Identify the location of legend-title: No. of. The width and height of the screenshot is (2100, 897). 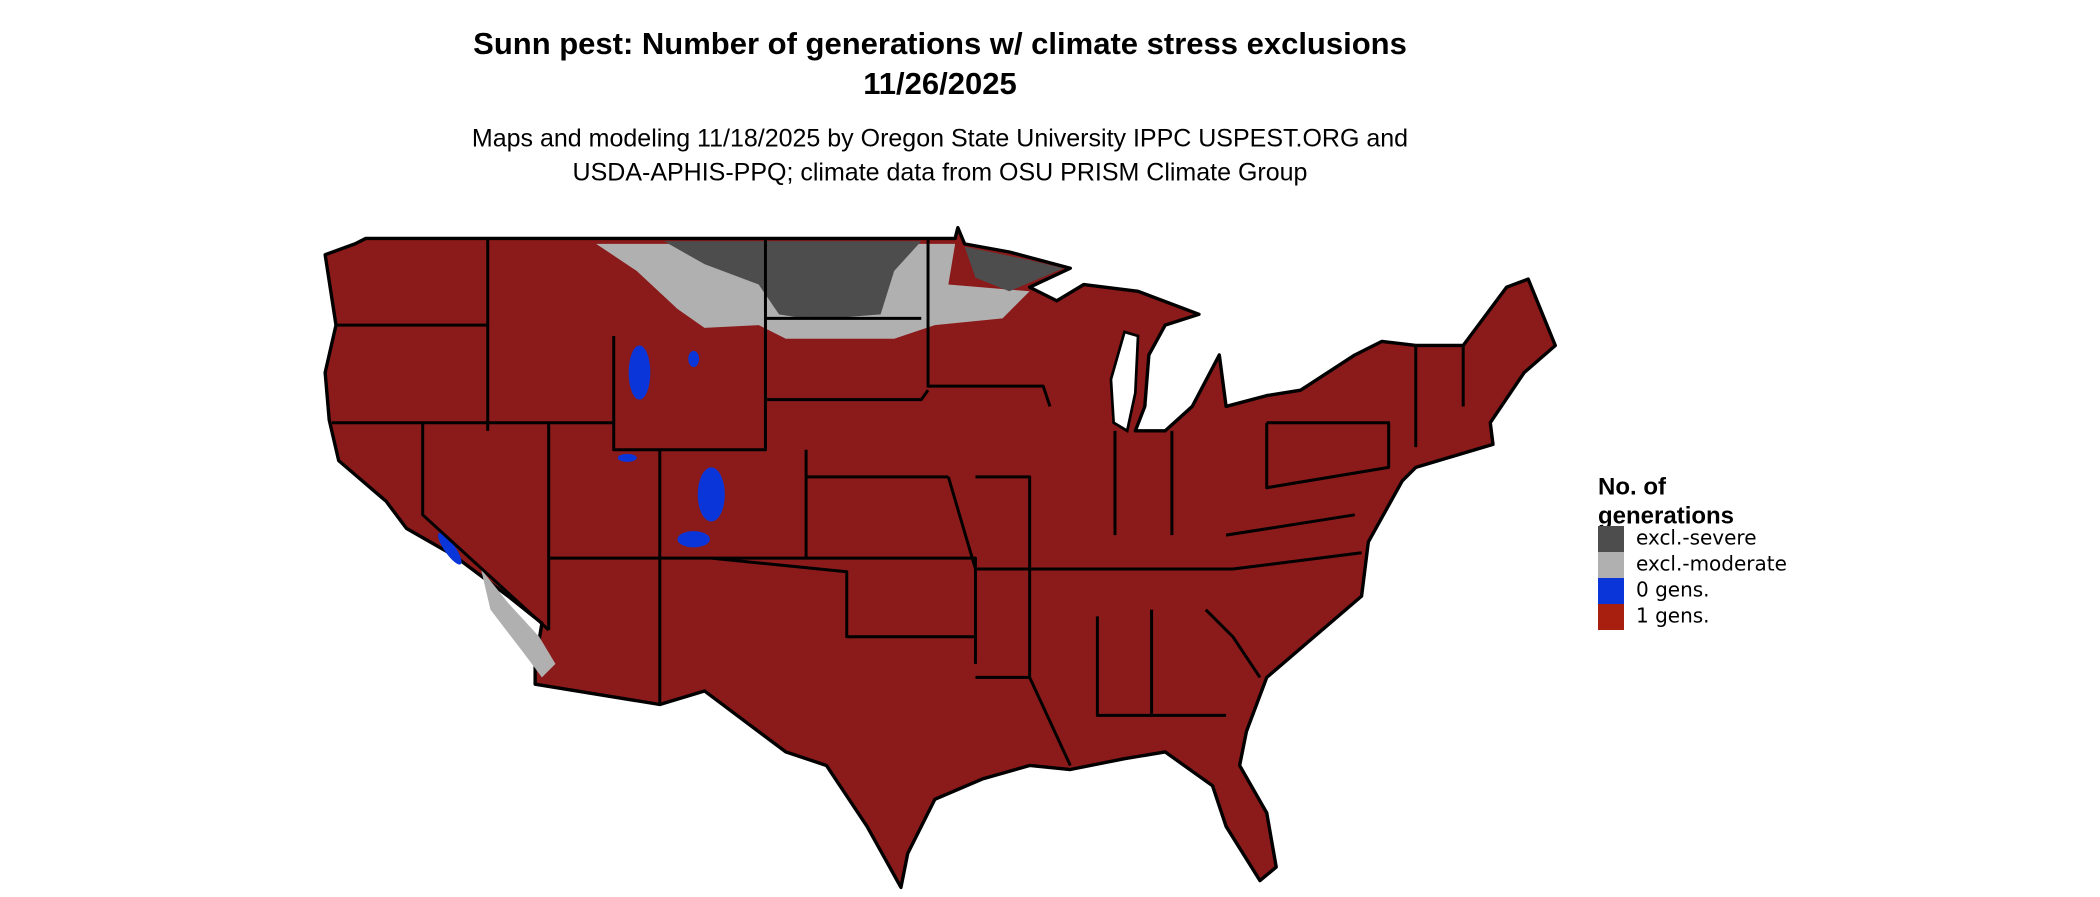
(1632, 486).